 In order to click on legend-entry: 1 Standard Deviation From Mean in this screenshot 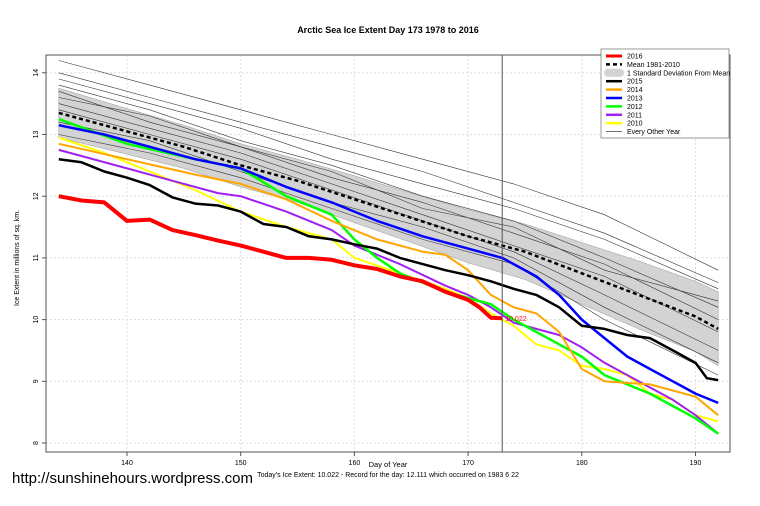, I will do `click(678, 73)`.